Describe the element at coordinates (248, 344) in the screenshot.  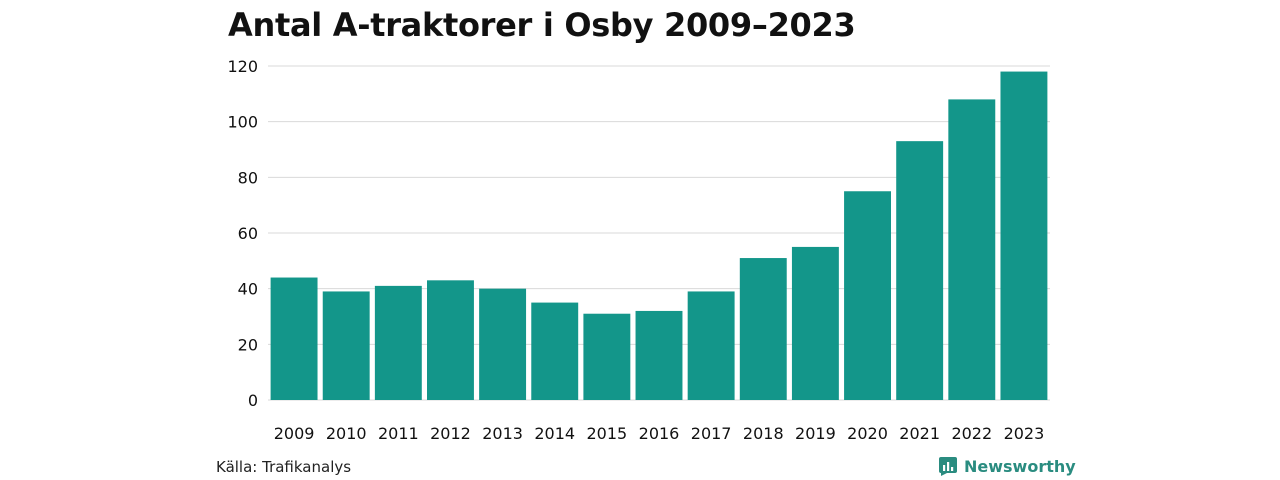
I see `y-tick-label: 20` at that location.